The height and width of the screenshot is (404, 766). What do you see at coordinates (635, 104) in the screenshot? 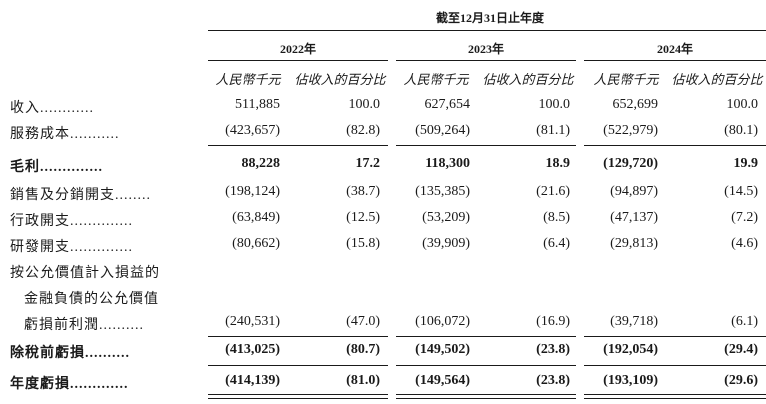
I see `cell-revenue-2024-amount: 652,699` at bounding box center [635, 104].